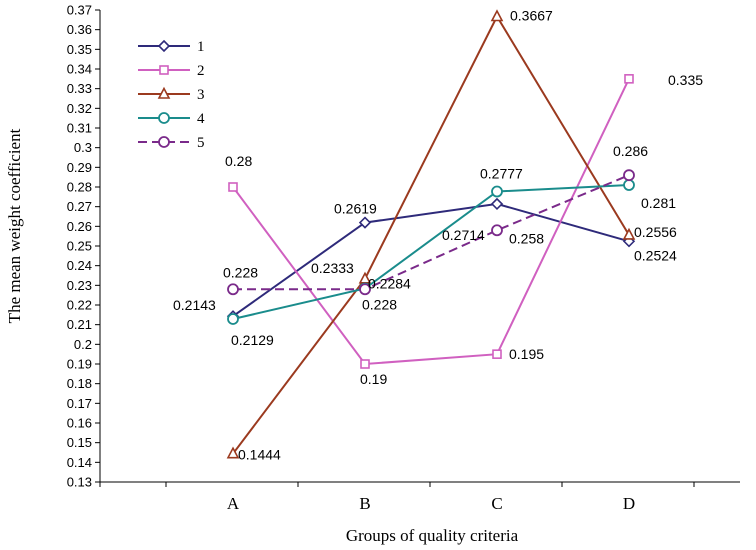 The image size is (756, 550). Describe the element at coordinates (252, 340) in the screenshot. I see `data-label: 0.2129` at that location.